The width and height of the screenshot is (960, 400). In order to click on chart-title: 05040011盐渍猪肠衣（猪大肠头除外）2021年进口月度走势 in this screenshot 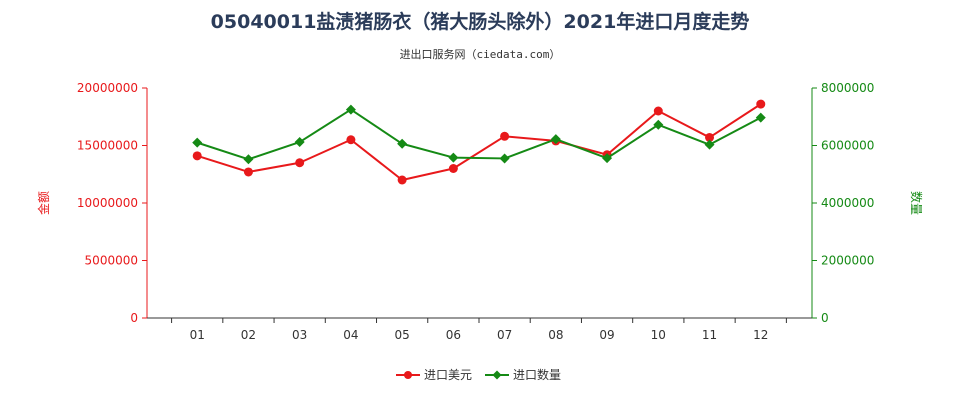, I will do `click(480, 21)`.